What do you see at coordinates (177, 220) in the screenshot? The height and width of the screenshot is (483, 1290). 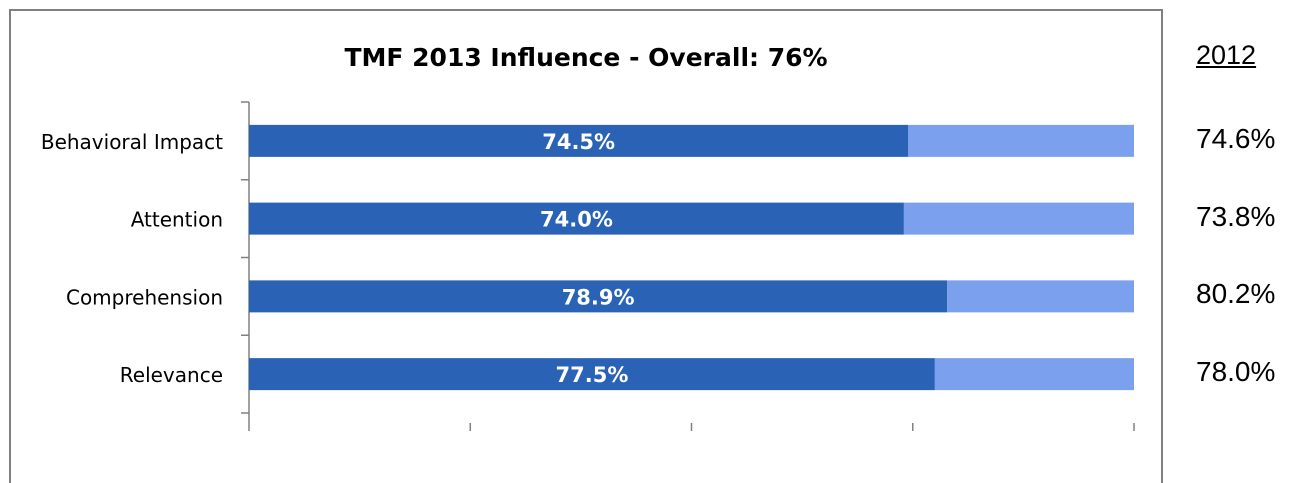 I see `category-label: Attention` at bounding box center [177, 220].